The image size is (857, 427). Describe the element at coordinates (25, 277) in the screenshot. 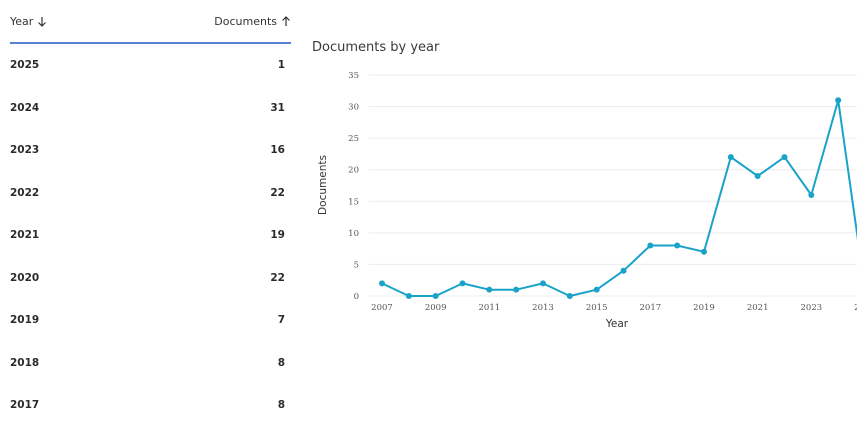

I see `row-year: 2020` at that location.